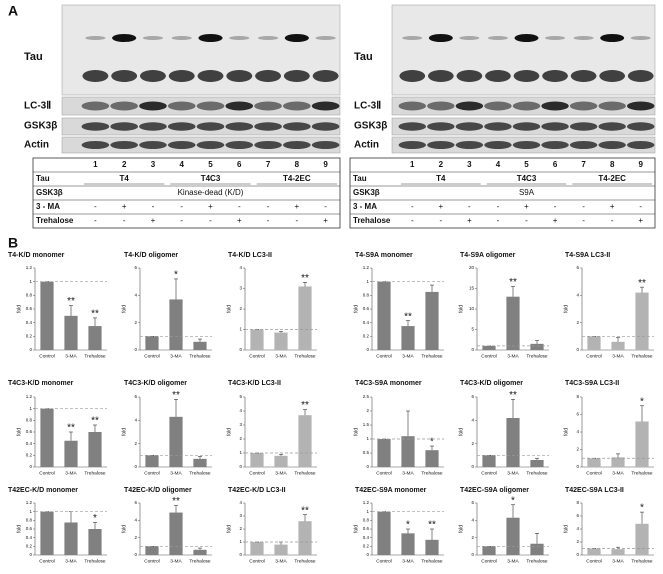 Image resolution: width=663 pixels, height=574 pixels. I want to click on chart-title: T4C3-K/D LC3-II, so click(254, 383).